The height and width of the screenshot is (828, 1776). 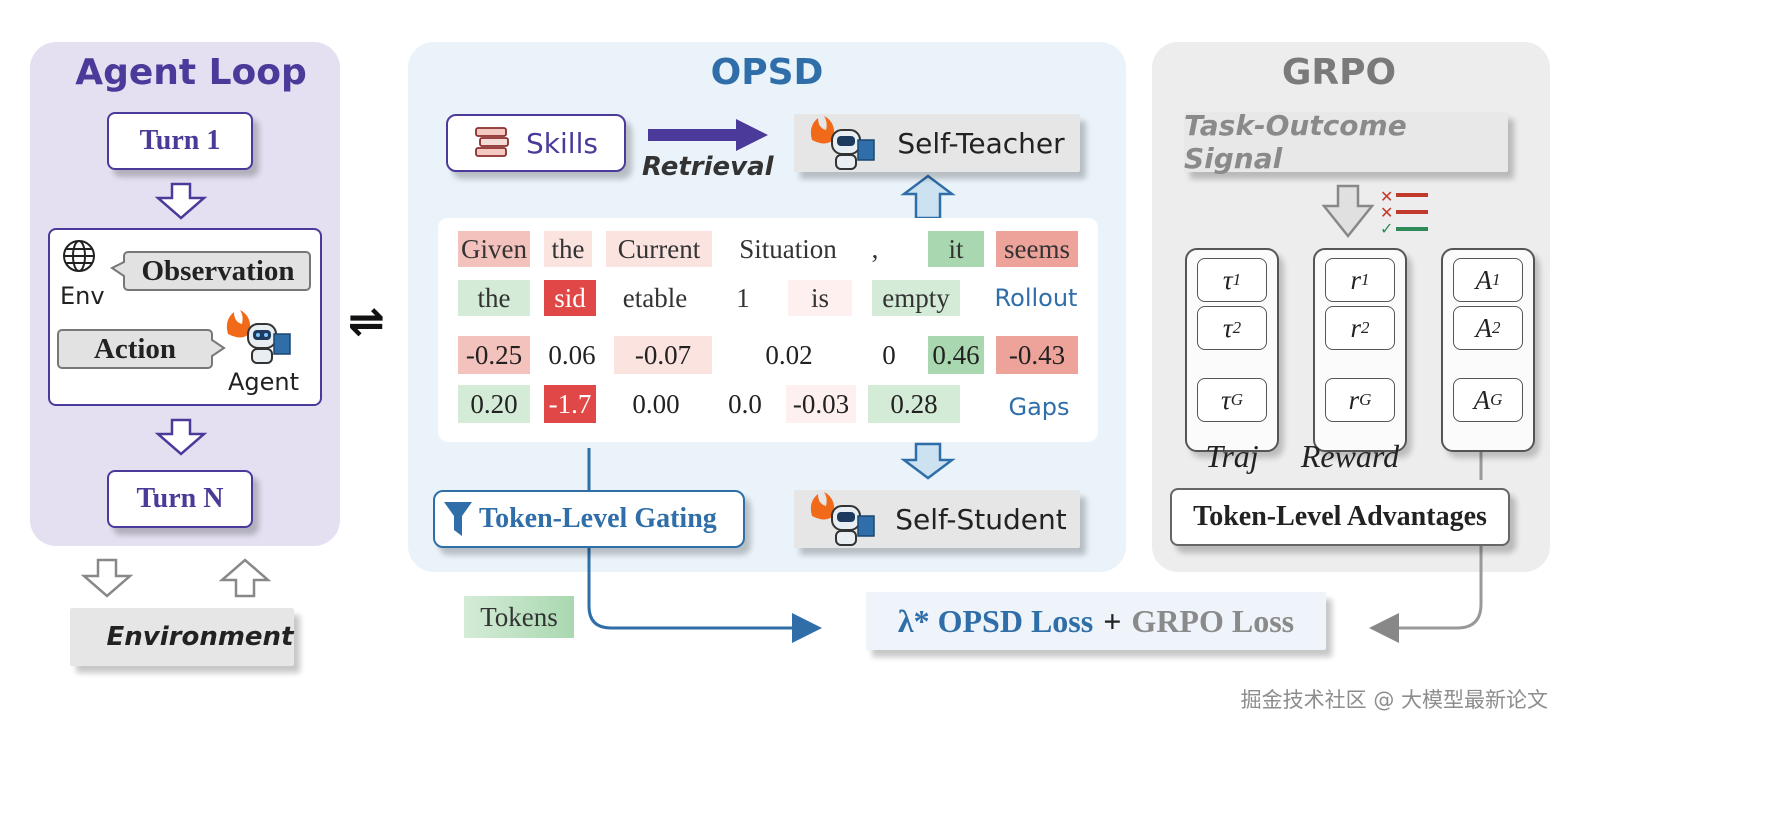 I want to click on environment-label: Environment, so click(x=200, y=637).